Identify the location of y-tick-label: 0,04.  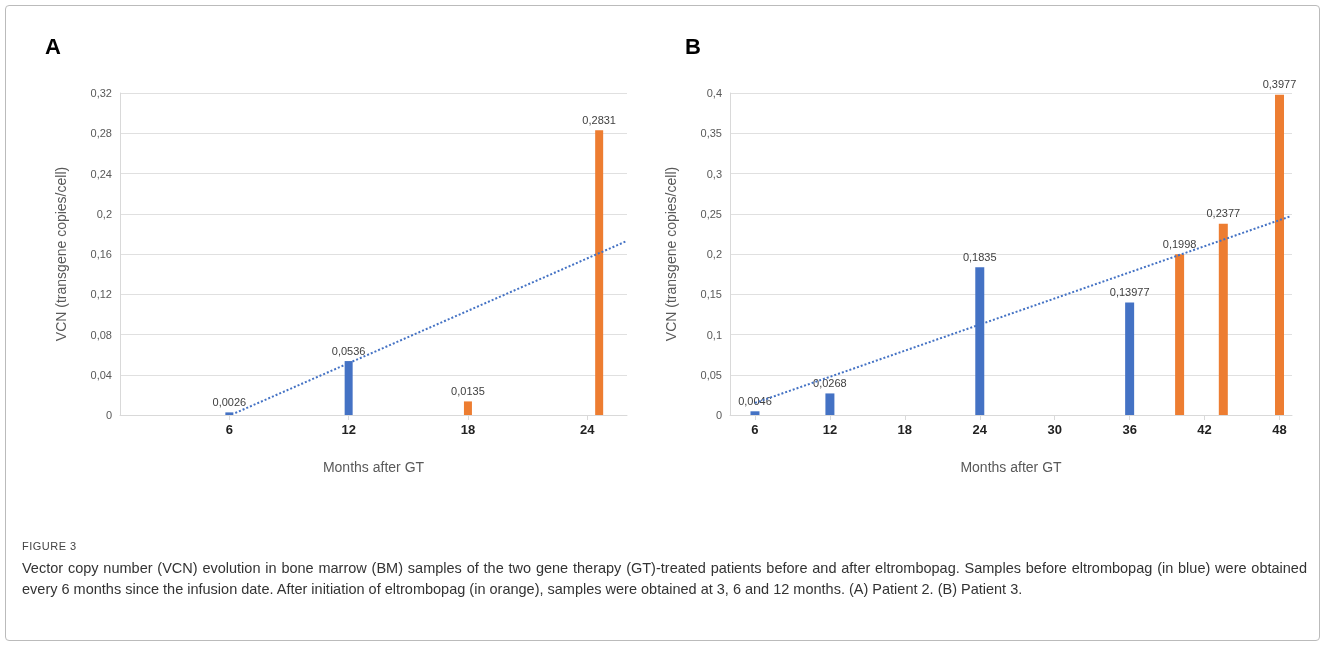
(101, 374).